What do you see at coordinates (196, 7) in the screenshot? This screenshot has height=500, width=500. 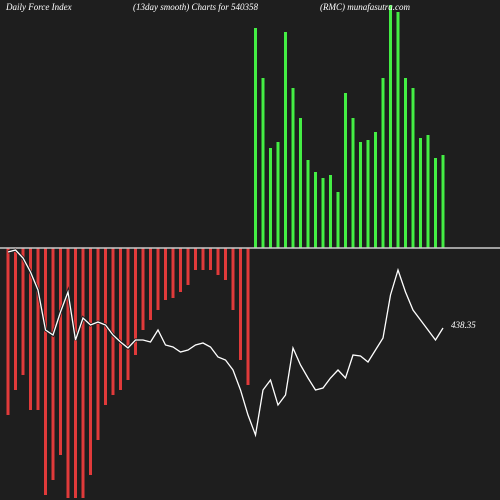 I see `chart-subtitle: (13day smooth) Charts for 540358` at bounding box center [196, 7].